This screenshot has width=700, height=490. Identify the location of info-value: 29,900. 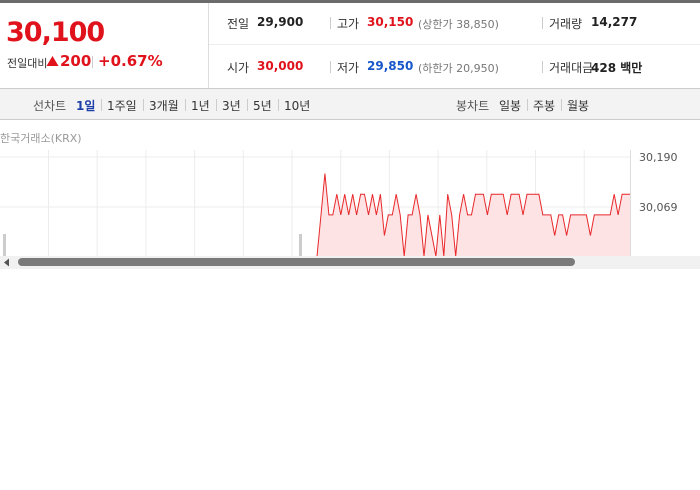
(280, 22).